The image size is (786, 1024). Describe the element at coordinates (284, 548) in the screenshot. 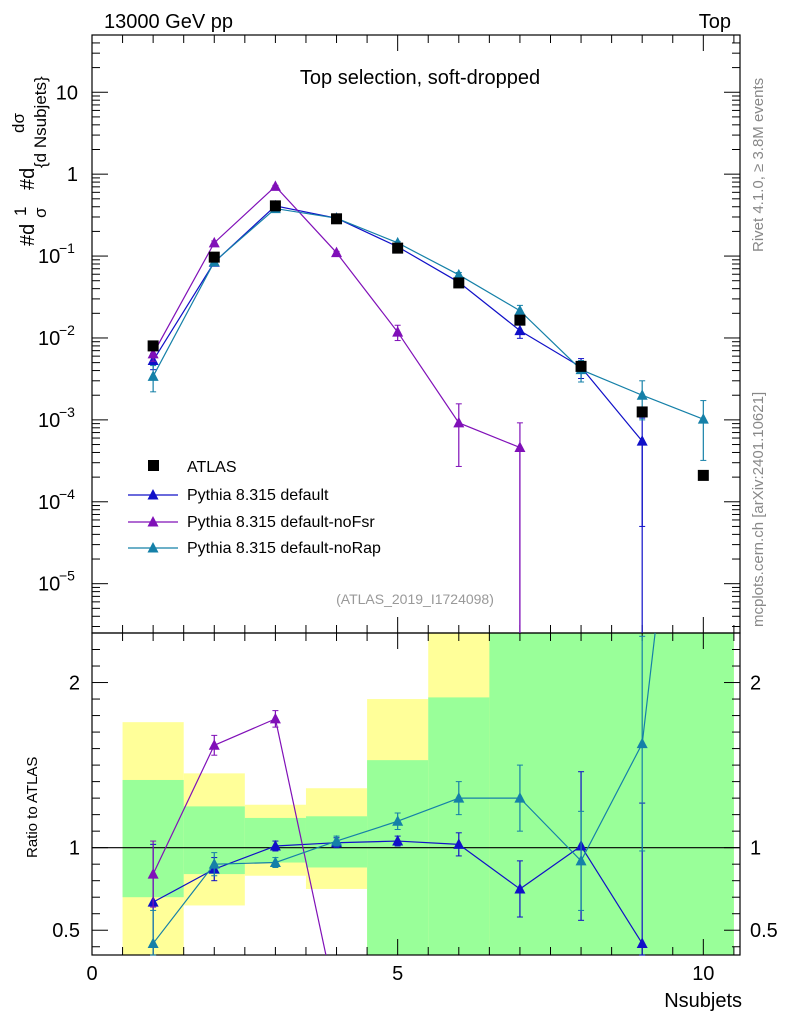

I see `svg-text: Pythia 8.315 default-noRap` at that location.